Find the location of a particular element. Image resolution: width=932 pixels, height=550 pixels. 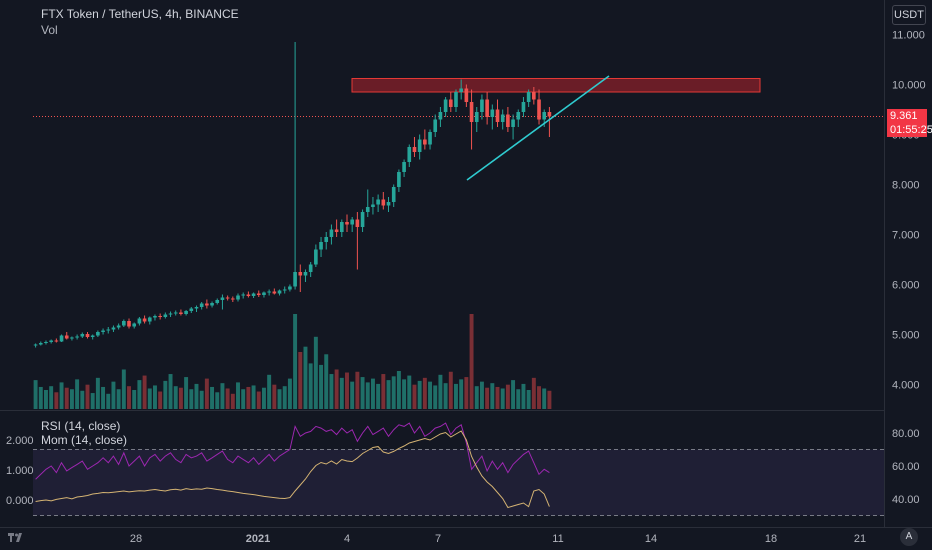

price-axis-border is located at coordinates (884, 264).